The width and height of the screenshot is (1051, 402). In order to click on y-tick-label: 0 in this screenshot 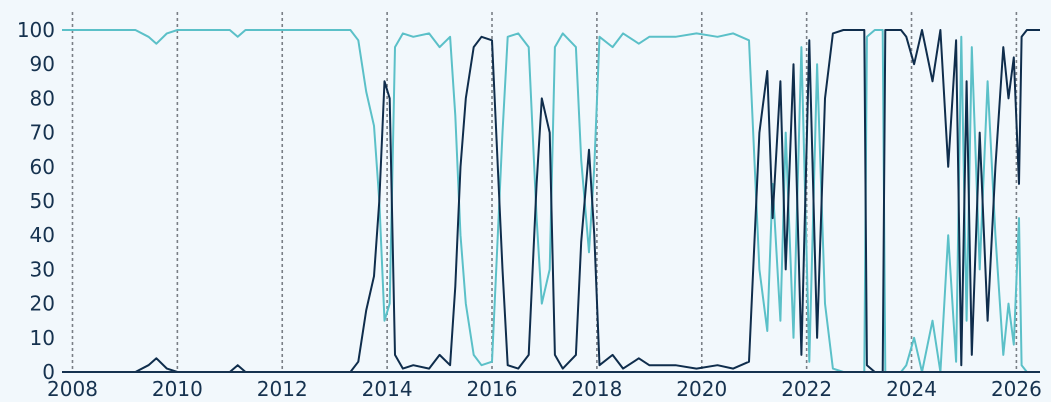, I will do `click(48, 372)`.